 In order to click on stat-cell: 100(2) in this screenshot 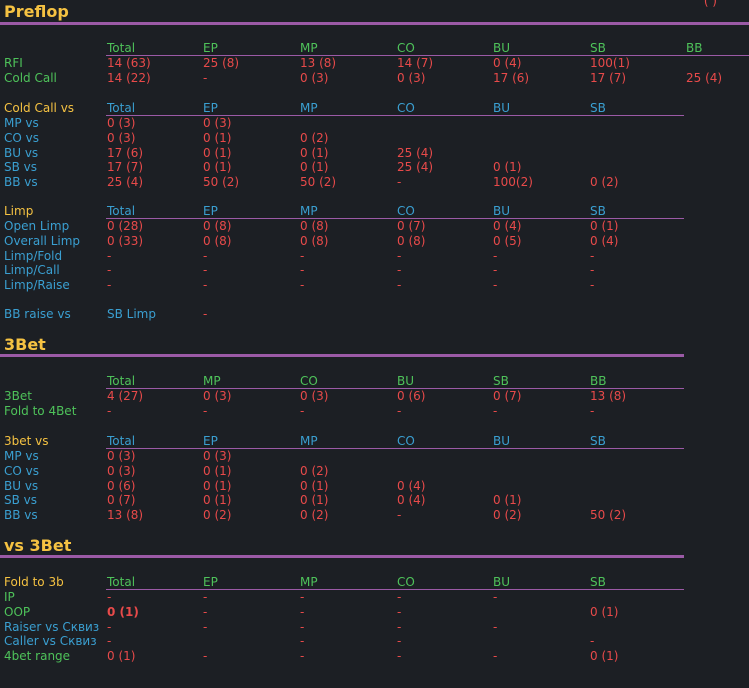, I will do `click(513, 182)`.